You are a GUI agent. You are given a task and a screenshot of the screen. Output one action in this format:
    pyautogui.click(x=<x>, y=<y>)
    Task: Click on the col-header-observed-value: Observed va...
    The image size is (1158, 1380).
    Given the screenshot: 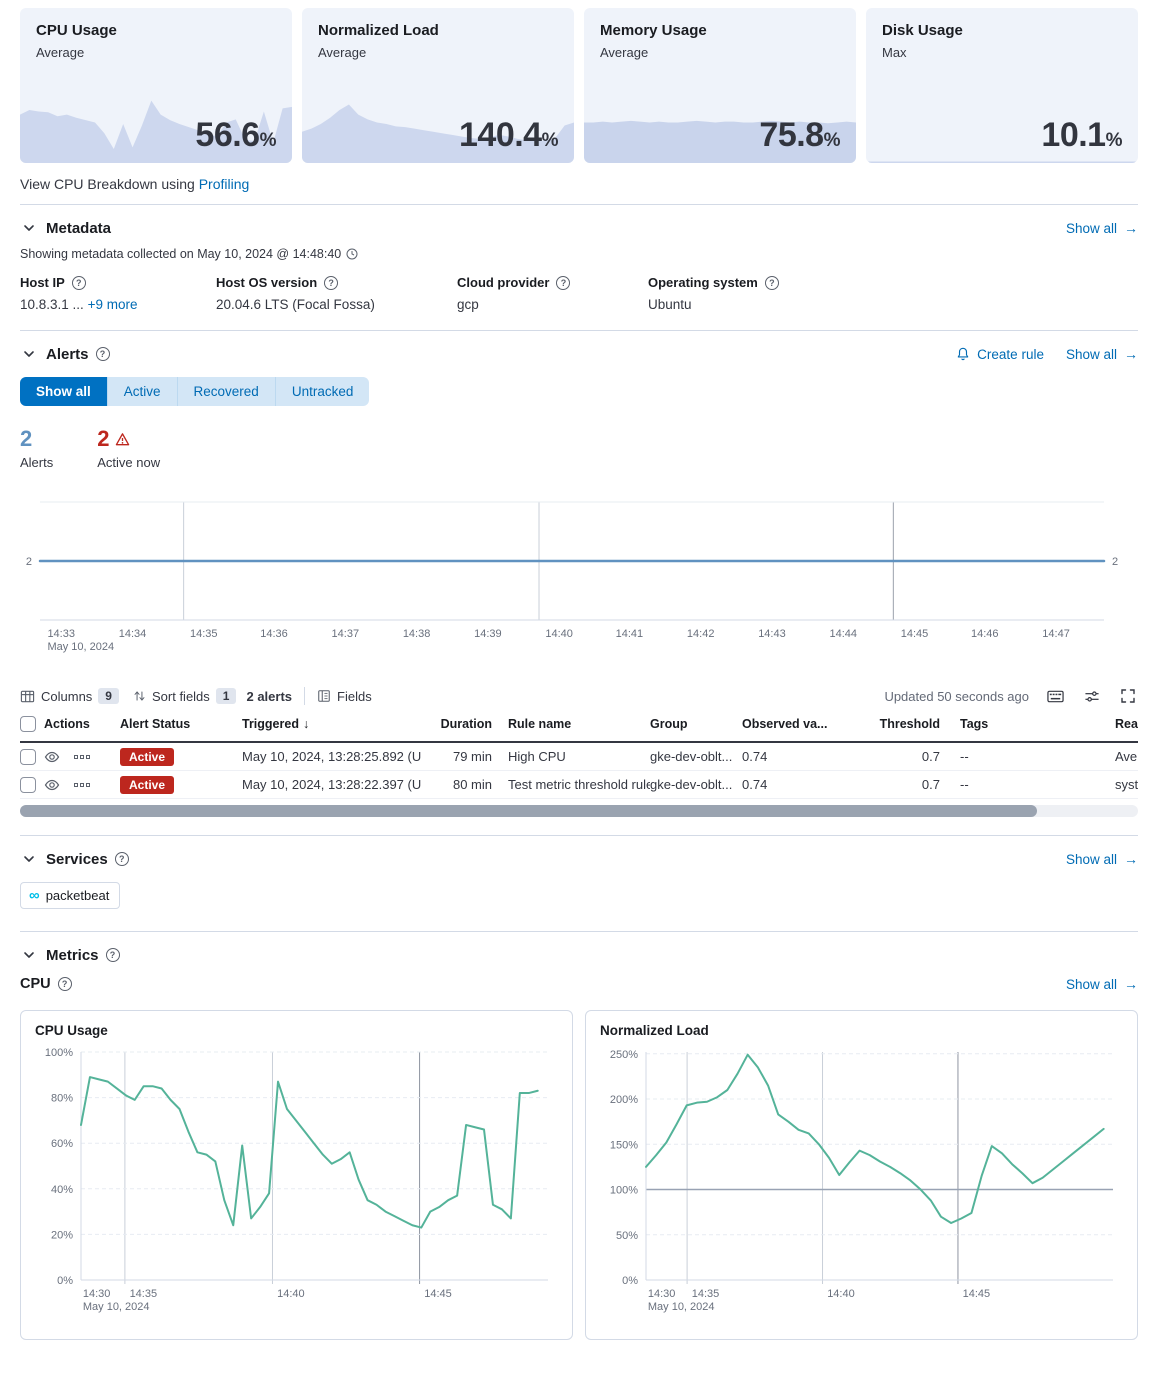 What is the action you would take?
    pyautogui.click(x=785, y=724)
    